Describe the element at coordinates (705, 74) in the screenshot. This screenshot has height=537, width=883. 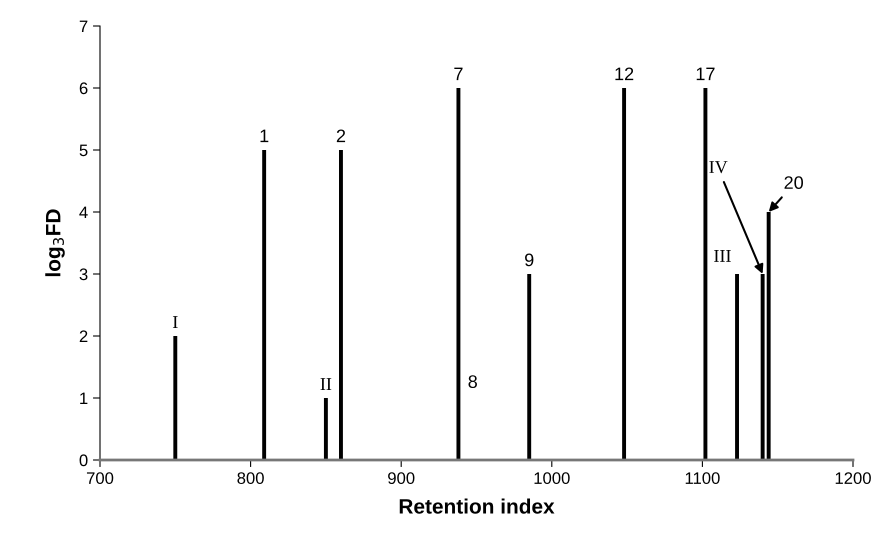
I see `annotation: 17` at that location.